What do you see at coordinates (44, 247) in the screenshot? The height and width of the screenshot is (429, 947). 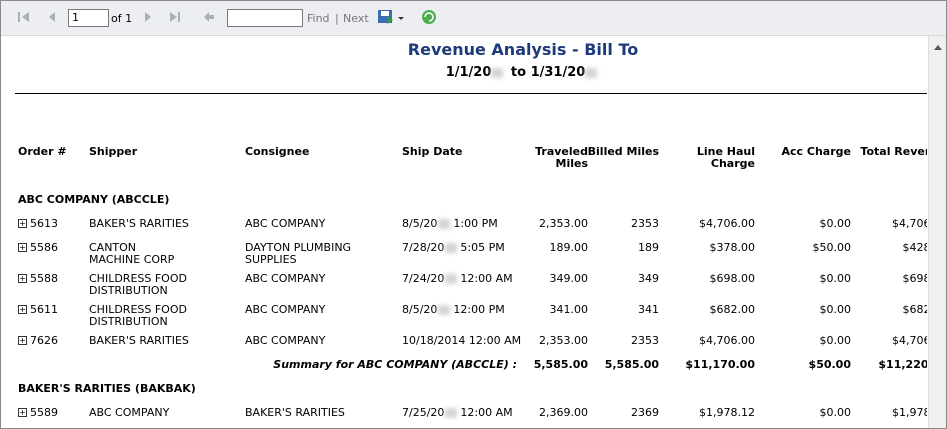 I see `cell: 5586` at bounding box center [44, 247].